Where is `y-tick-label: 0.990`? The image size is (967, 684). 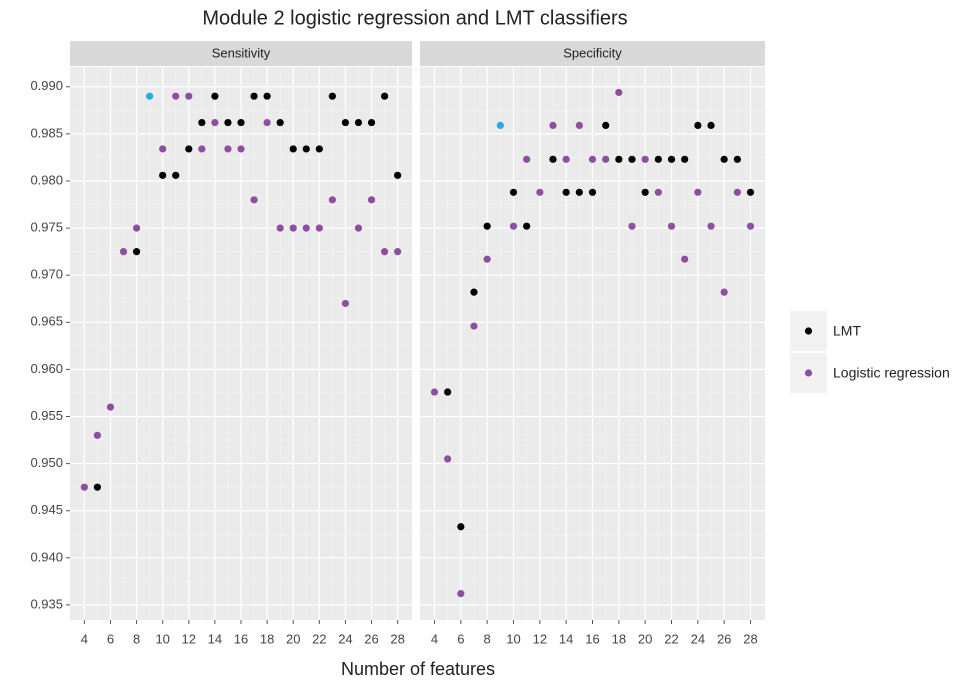
y-tick-label: 0.990 is located at coordinates (46, 85).